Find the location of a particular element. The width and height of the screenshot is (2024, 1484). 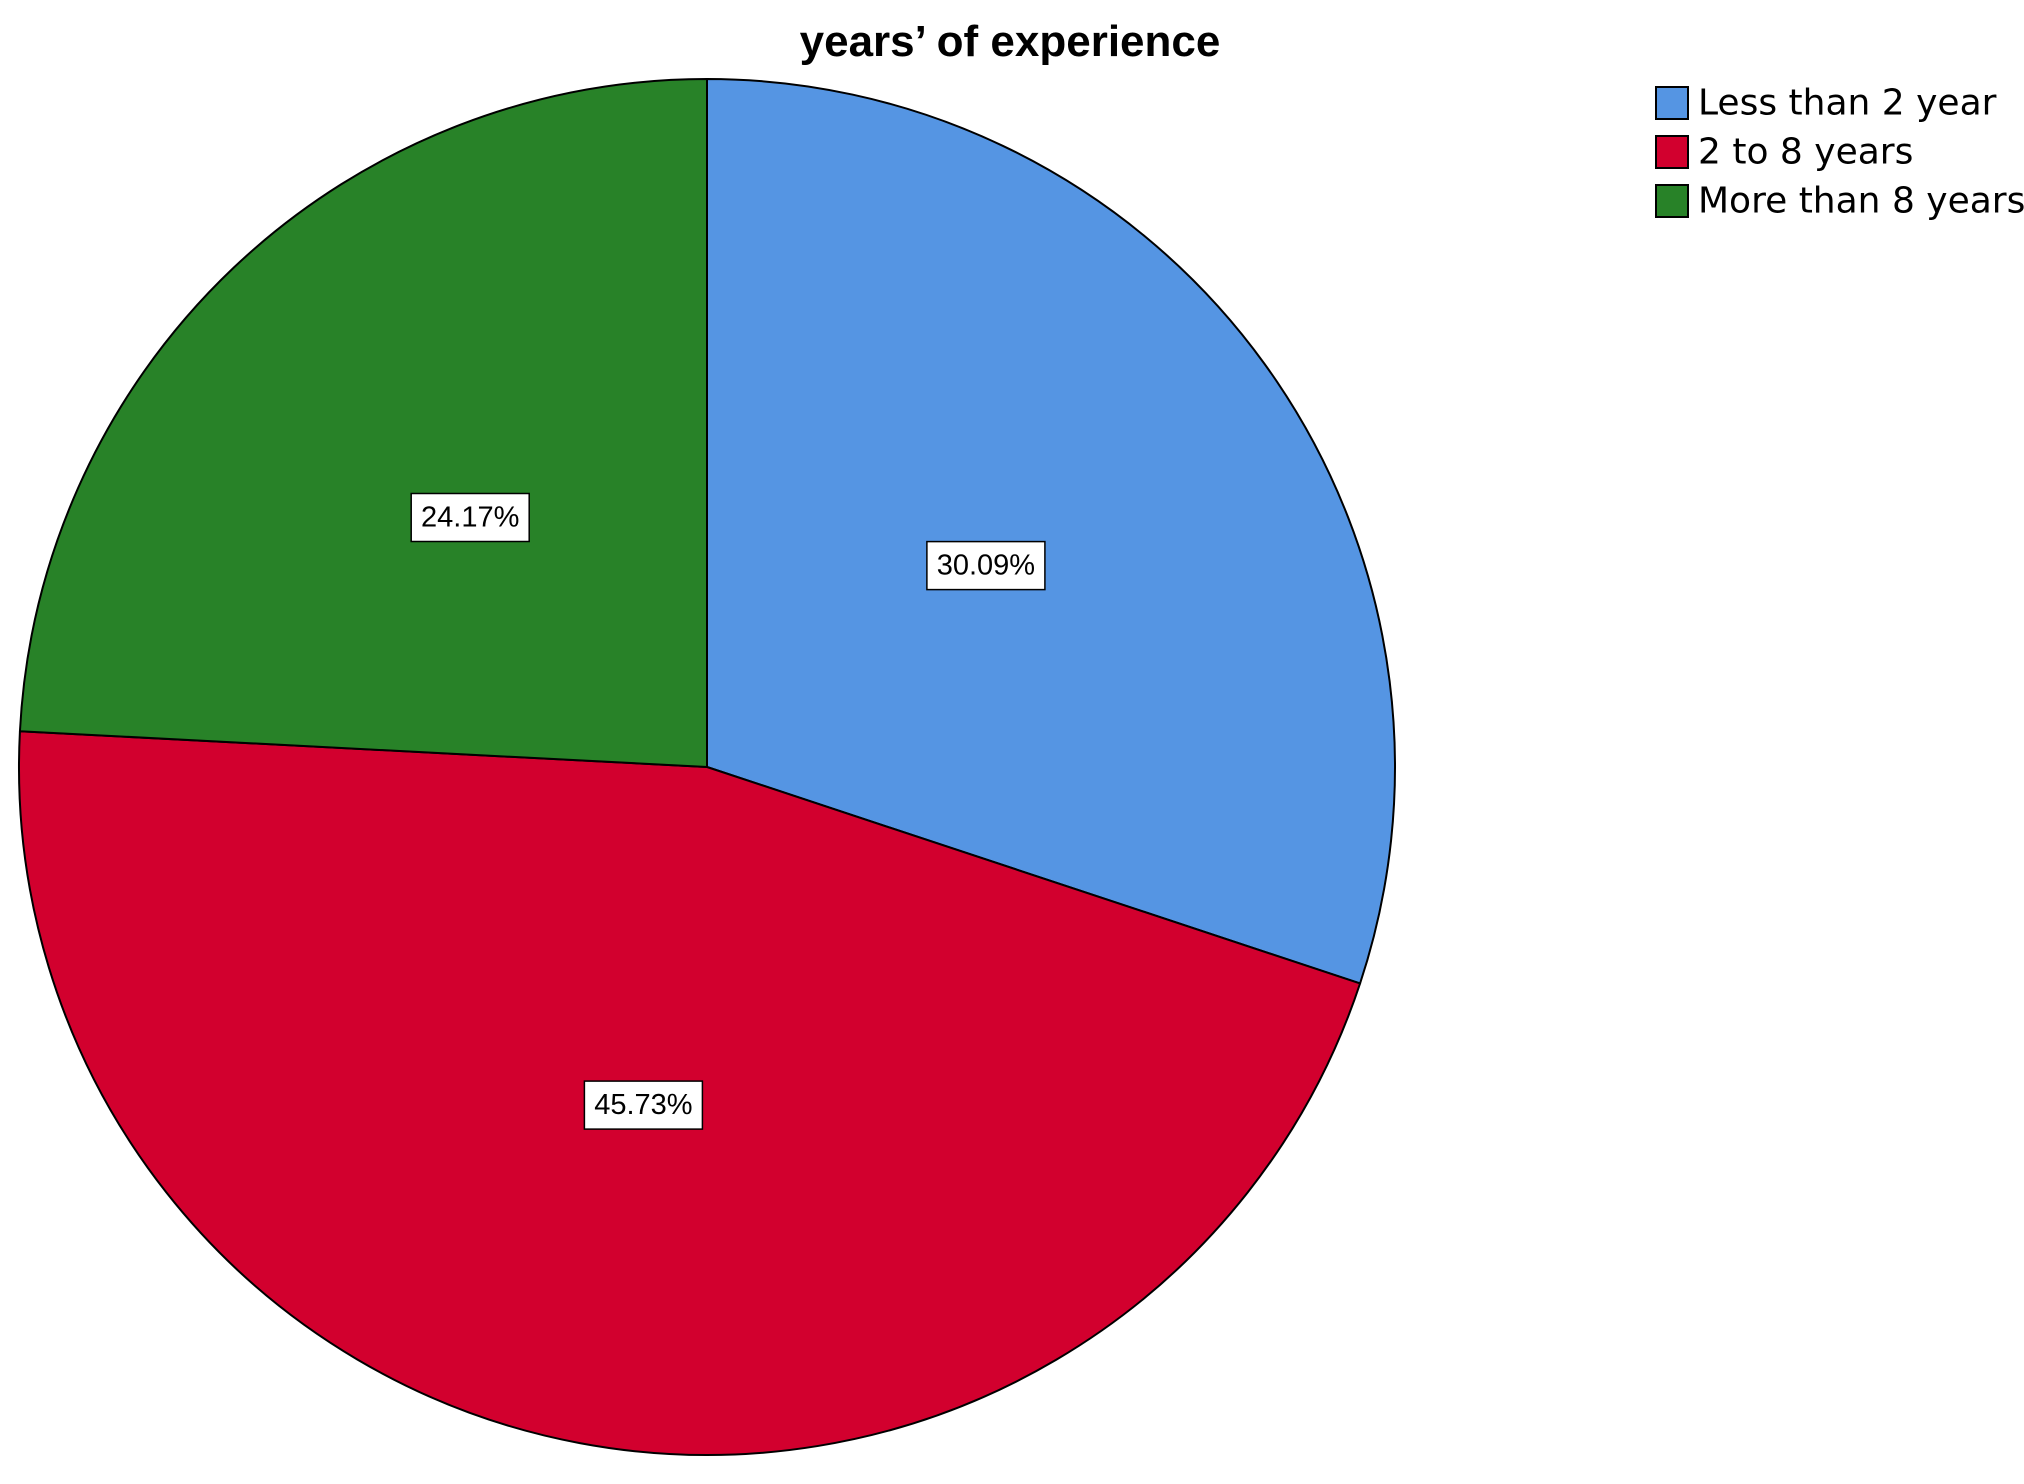

chart-title: years’ of experience is located at coordinates (1010, 41).